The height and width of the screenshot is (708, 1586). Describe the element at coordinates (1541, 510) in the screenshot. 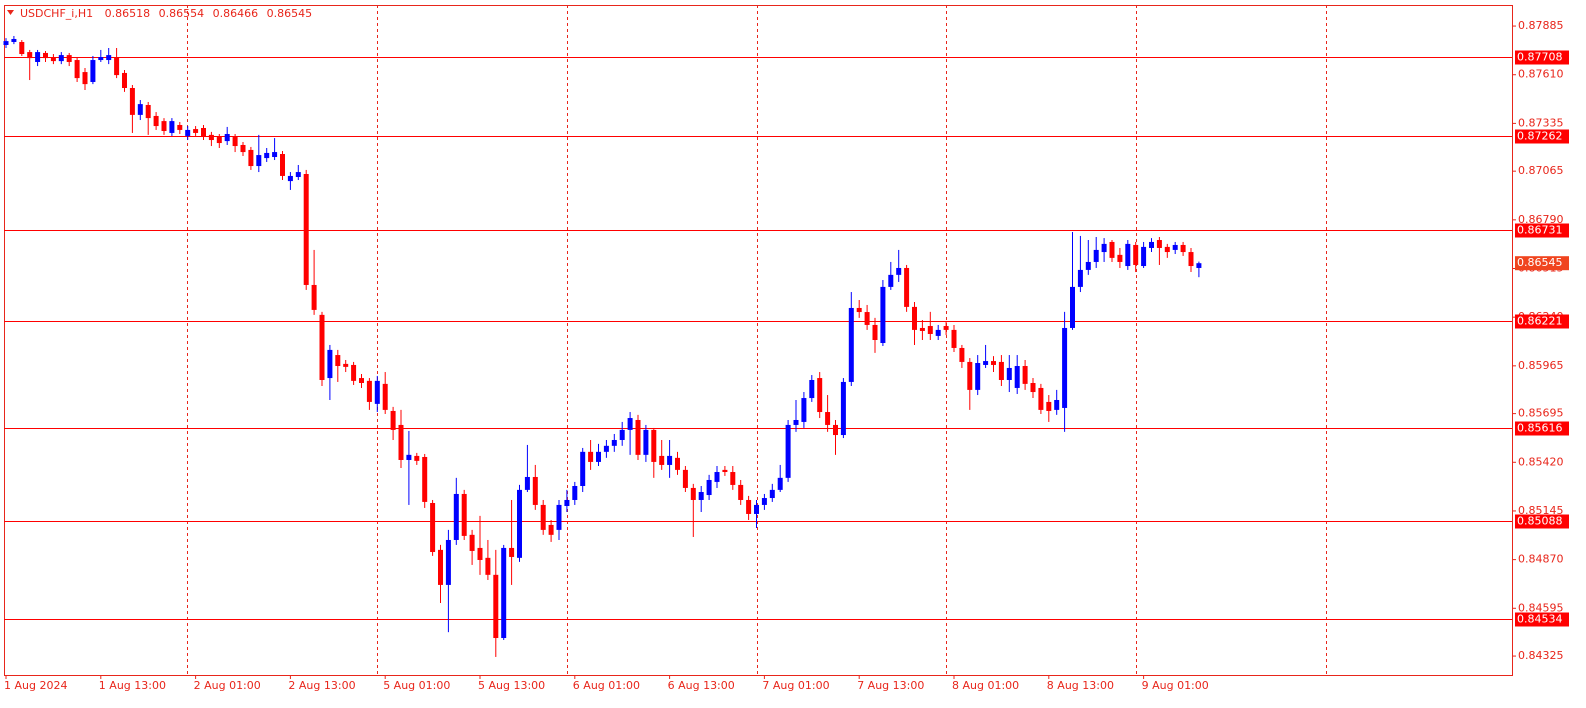

I see `y-tick-label: 0.85145` at that location.